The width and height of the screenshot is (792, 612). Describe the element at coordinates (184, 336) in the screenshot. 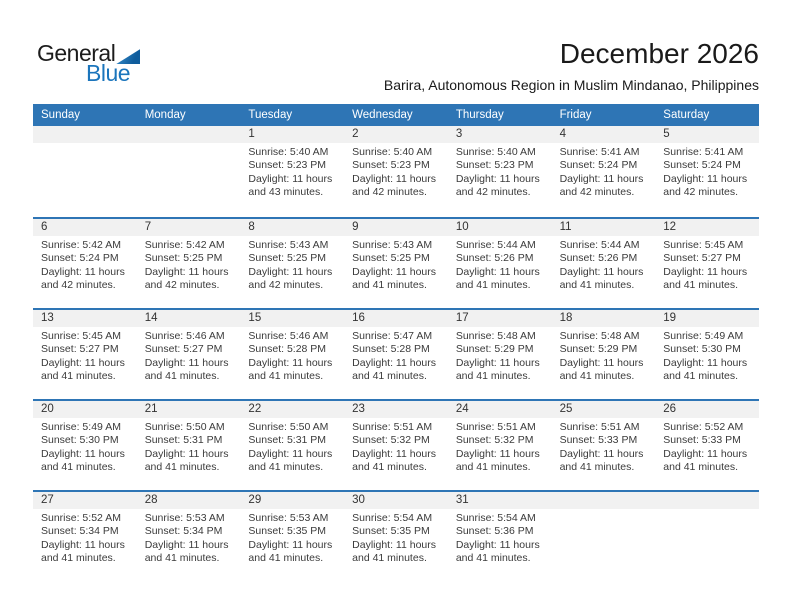

I see `sunrise-text: Sunrise: 5:46 AM` at that location.